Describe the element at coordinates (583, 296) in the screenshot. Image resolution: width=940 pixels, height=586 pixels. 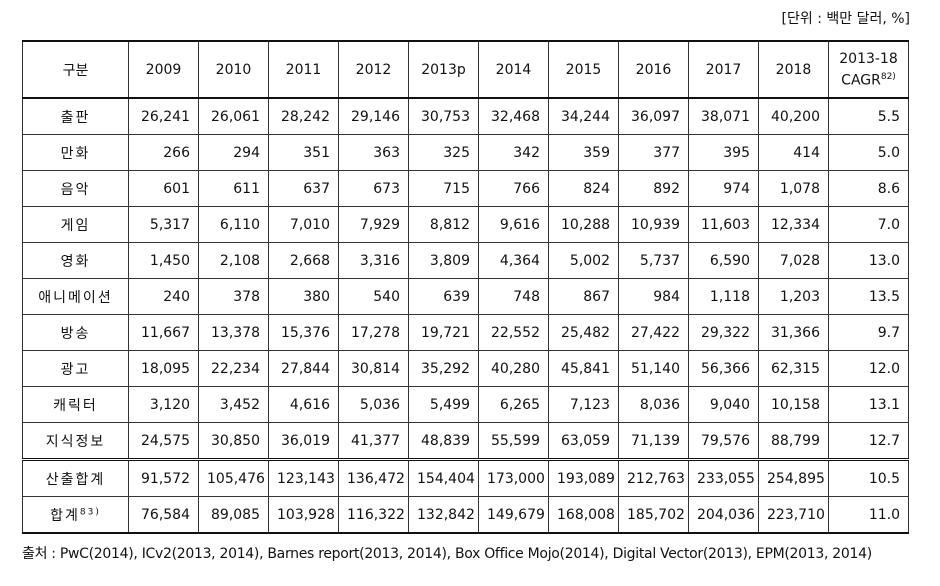
I see `cell: 867` at that location.